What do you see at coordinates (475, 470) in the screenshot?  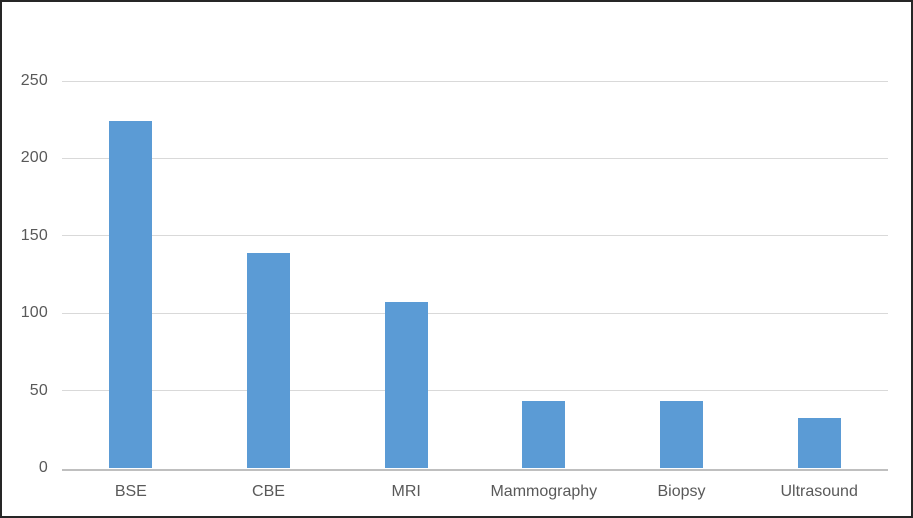 I see `x-axis-line` at bounding box center [475, 470].